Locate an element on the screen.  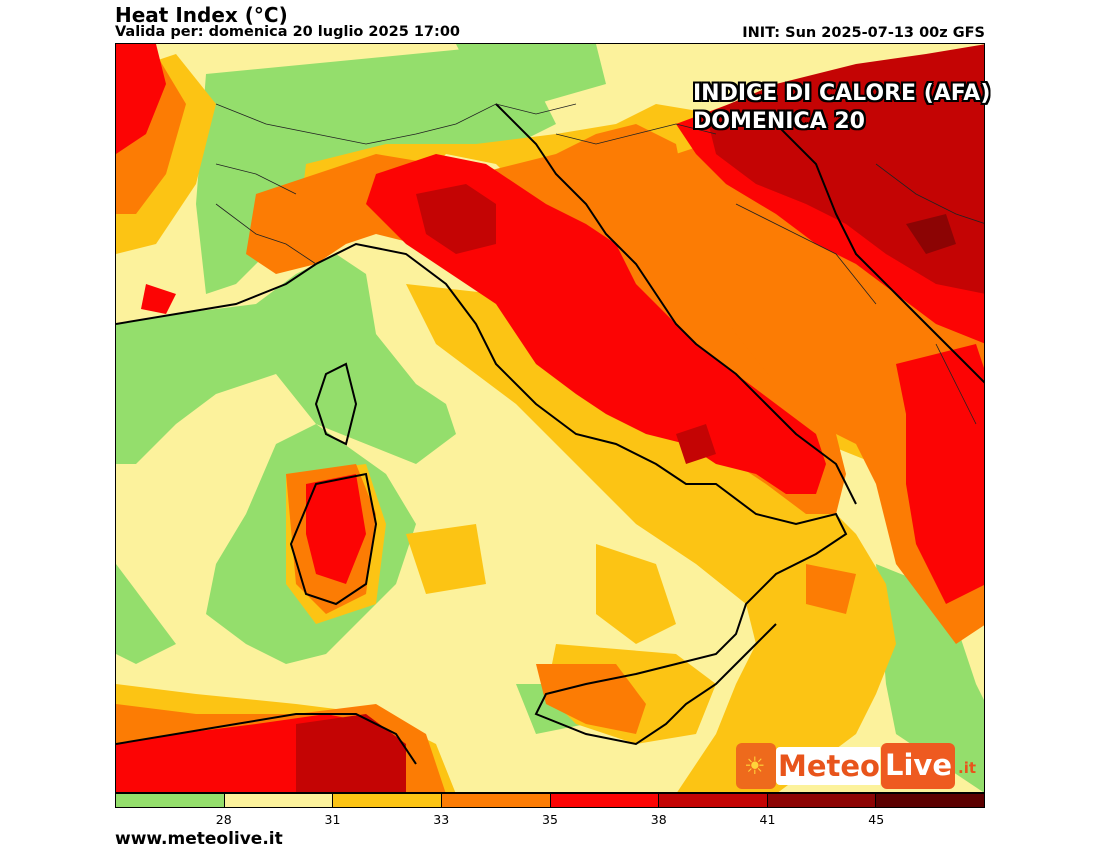
colorbar-tick-label: 38 is located at coordinates (658, 819).